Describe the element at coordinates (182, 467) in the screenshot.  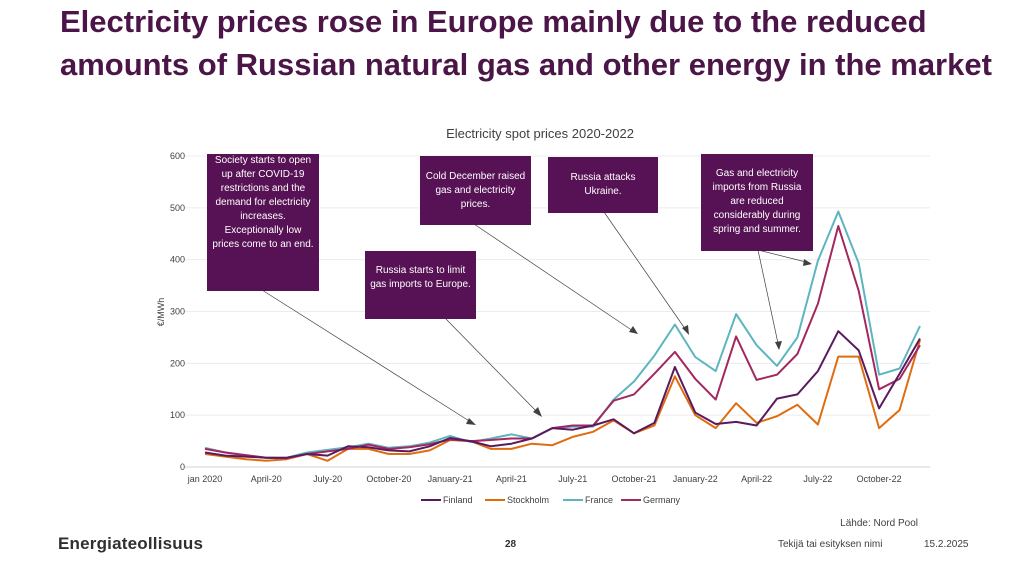
I see `y-tick-label: 0` at that location.